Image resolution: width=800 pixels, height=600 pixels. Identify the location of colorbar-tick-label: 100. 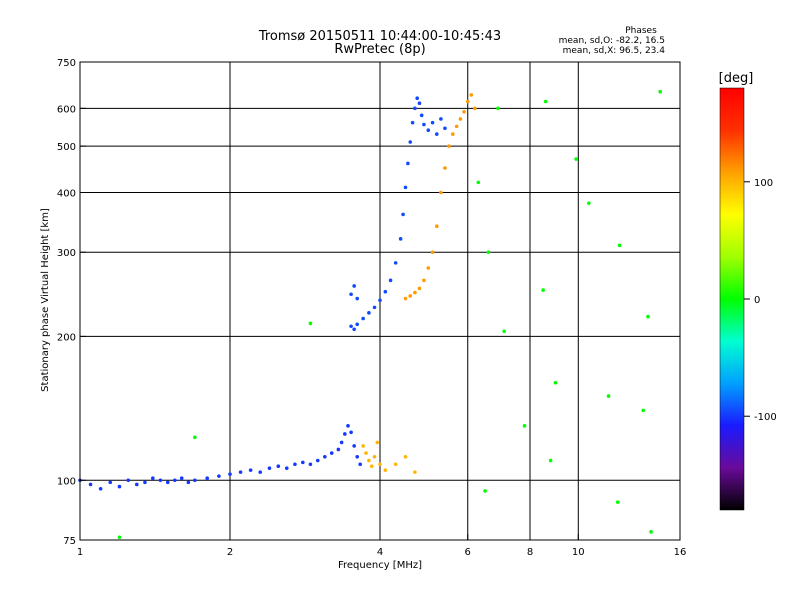
(763, 183).